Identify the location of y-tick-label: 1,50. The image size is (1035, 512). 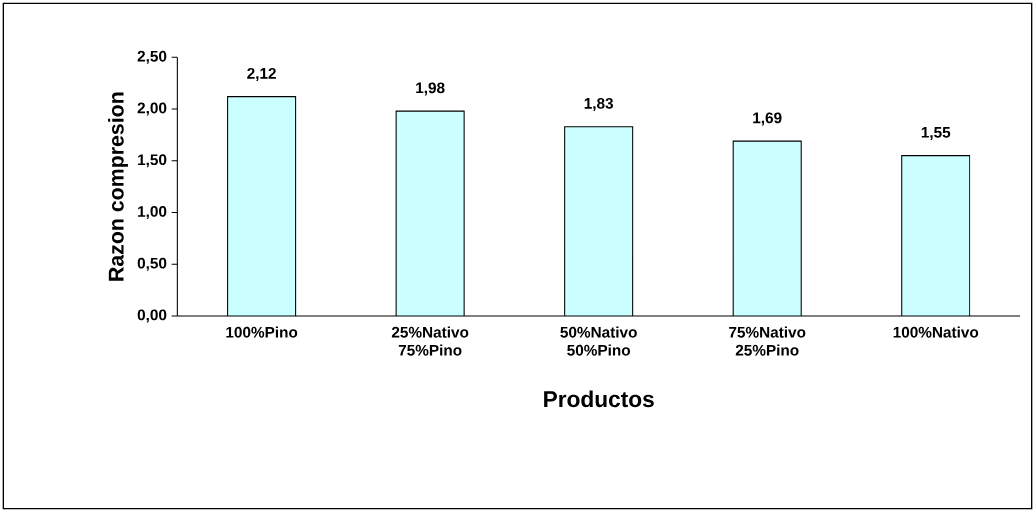
(152, 161).